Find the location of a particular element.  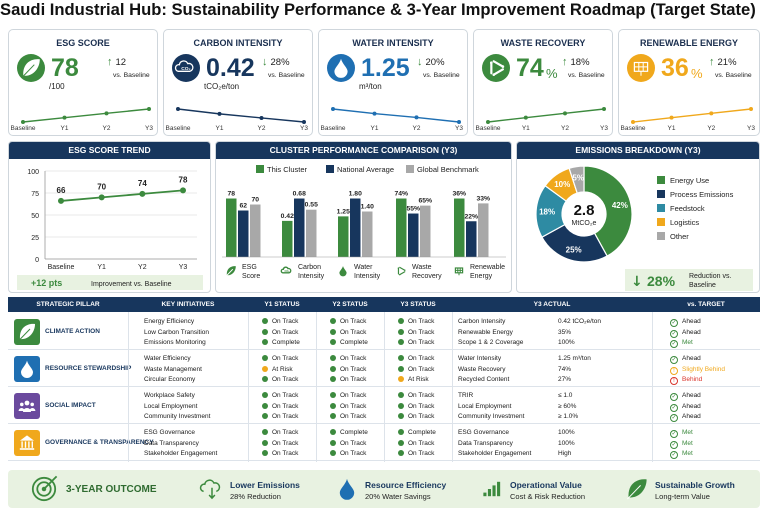

kpi-tick-label: Baseline is located at coordinates (488, 128).